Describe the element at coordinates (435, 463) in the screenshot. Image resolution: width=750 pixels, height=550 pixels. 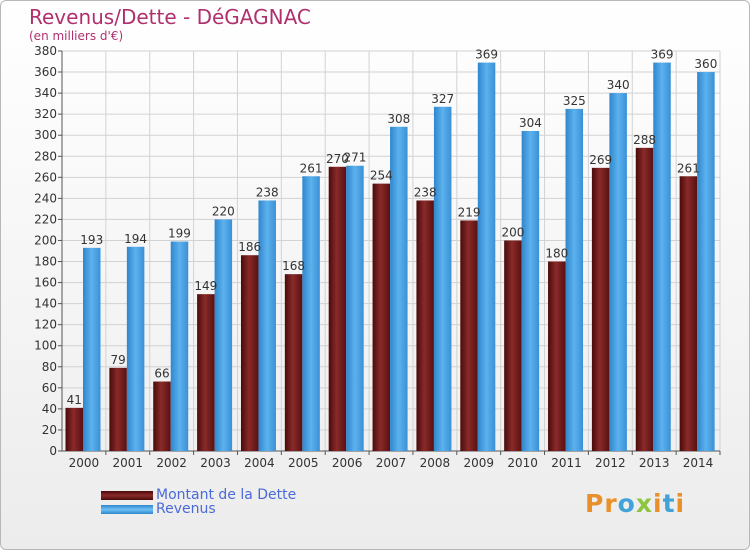
I see `x-tick-label: 2008` at that location.